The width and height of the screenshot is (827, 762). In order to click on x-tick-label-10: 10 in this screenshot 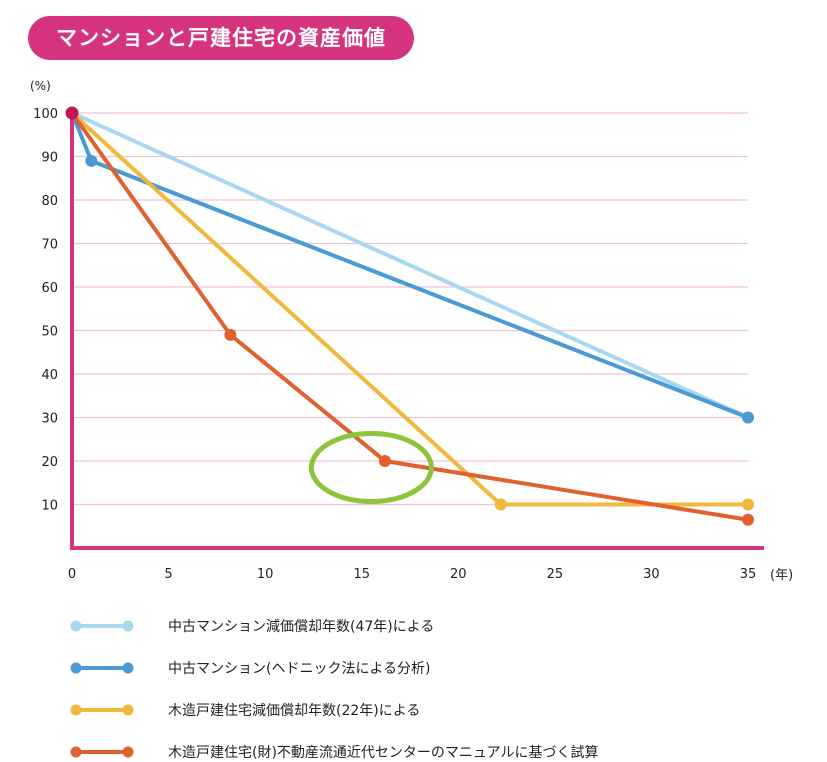, I will do `click(265, 574)`.